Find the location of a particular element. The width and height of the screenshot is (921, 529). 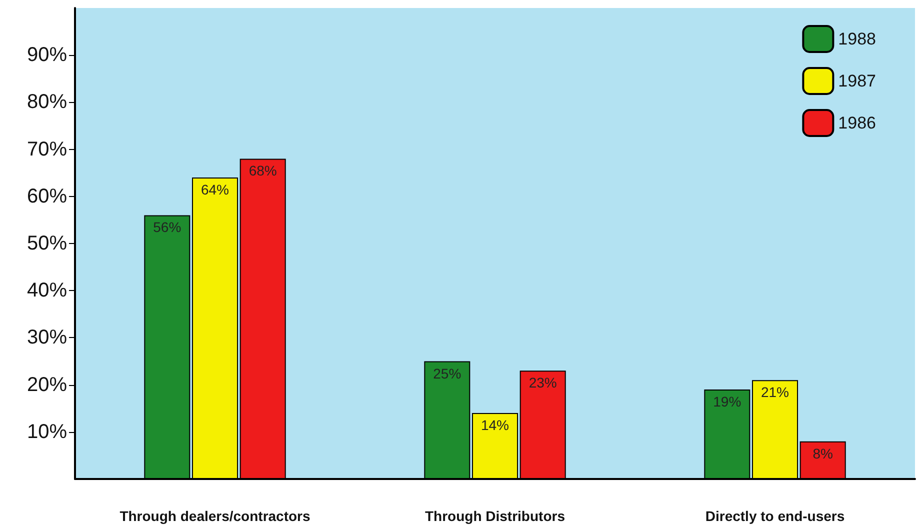

y-tick-label: 30% is located at coordinates (47, 337).